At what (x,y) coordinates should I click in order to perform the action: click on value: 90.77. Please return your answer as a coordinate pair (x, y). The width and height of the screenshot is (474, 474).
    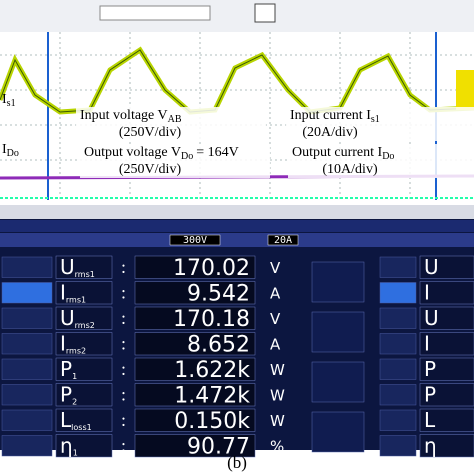
    Looking at the image, I should click on (218, 447).